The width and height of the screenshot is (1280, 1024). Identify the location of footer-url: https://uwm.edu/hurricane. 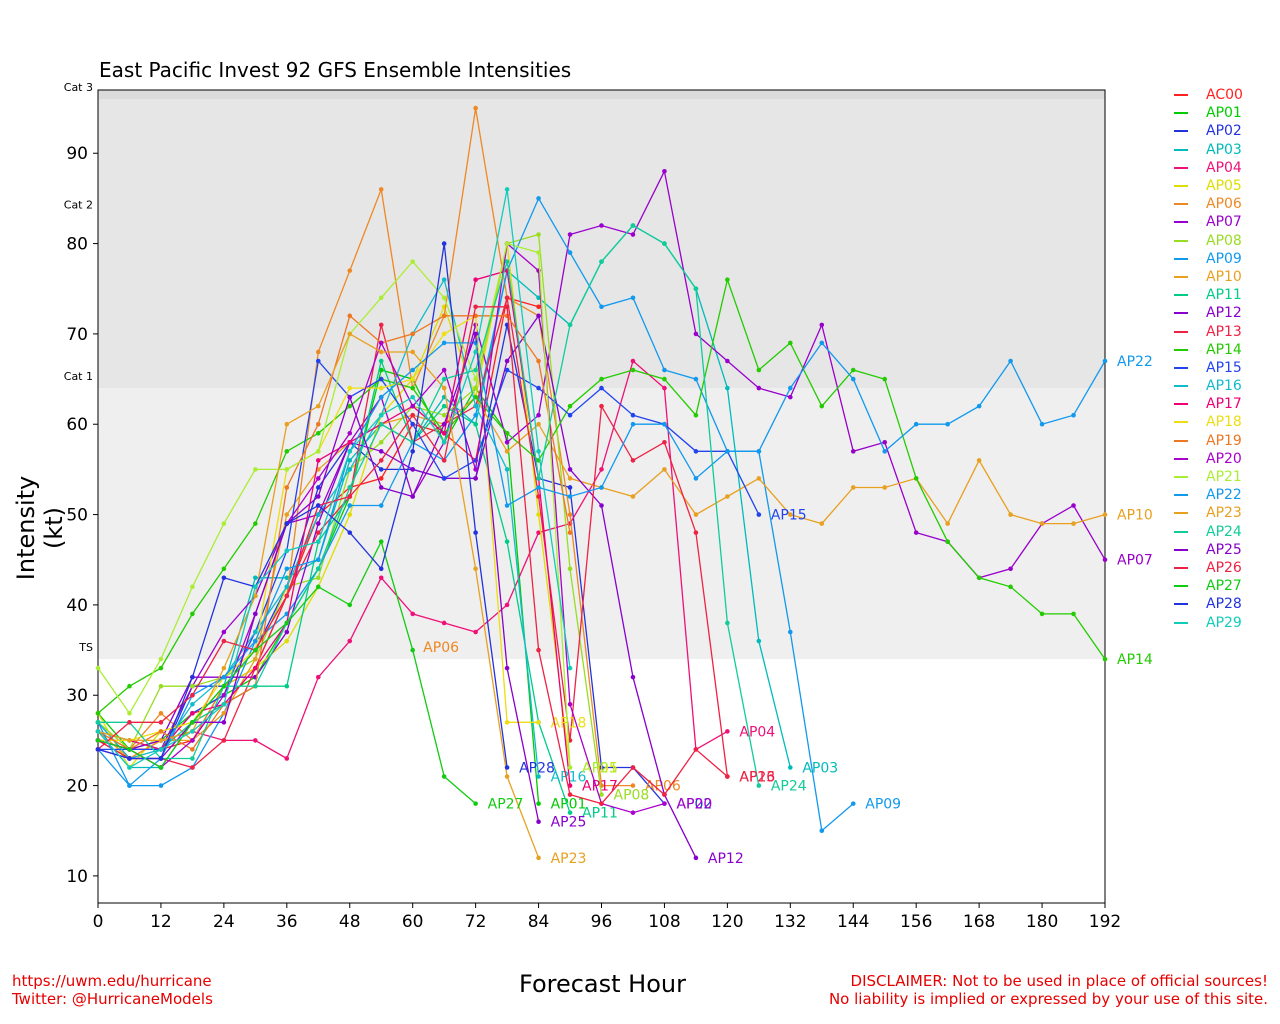
(112, 981).